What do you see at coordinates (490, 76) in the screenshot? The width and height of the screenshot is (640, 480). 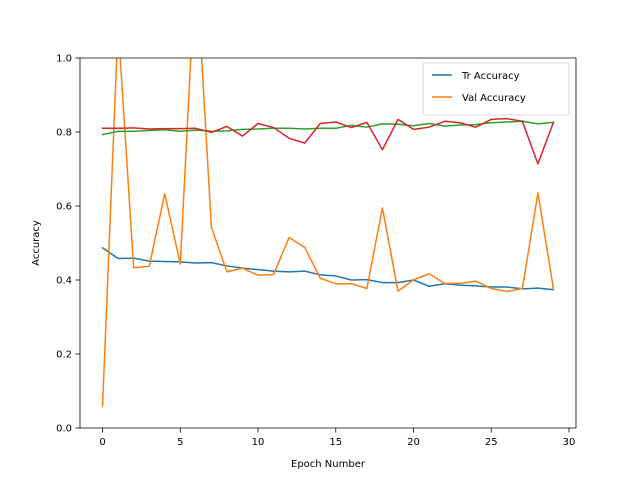 I see `legend-label: Tr Accuracy` at bounding box center [490, 76].